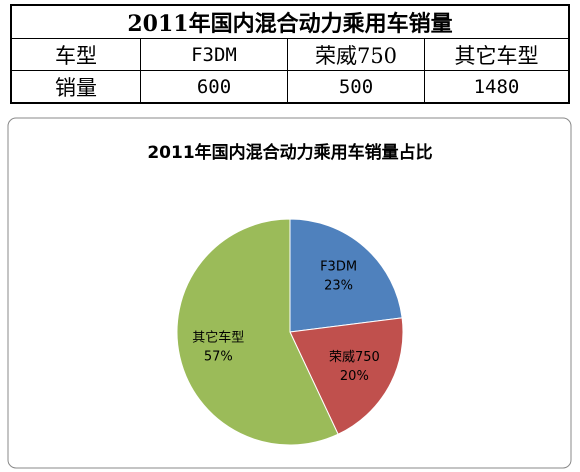  I want to click on slice-value-label: 20%, so click(354, 376).